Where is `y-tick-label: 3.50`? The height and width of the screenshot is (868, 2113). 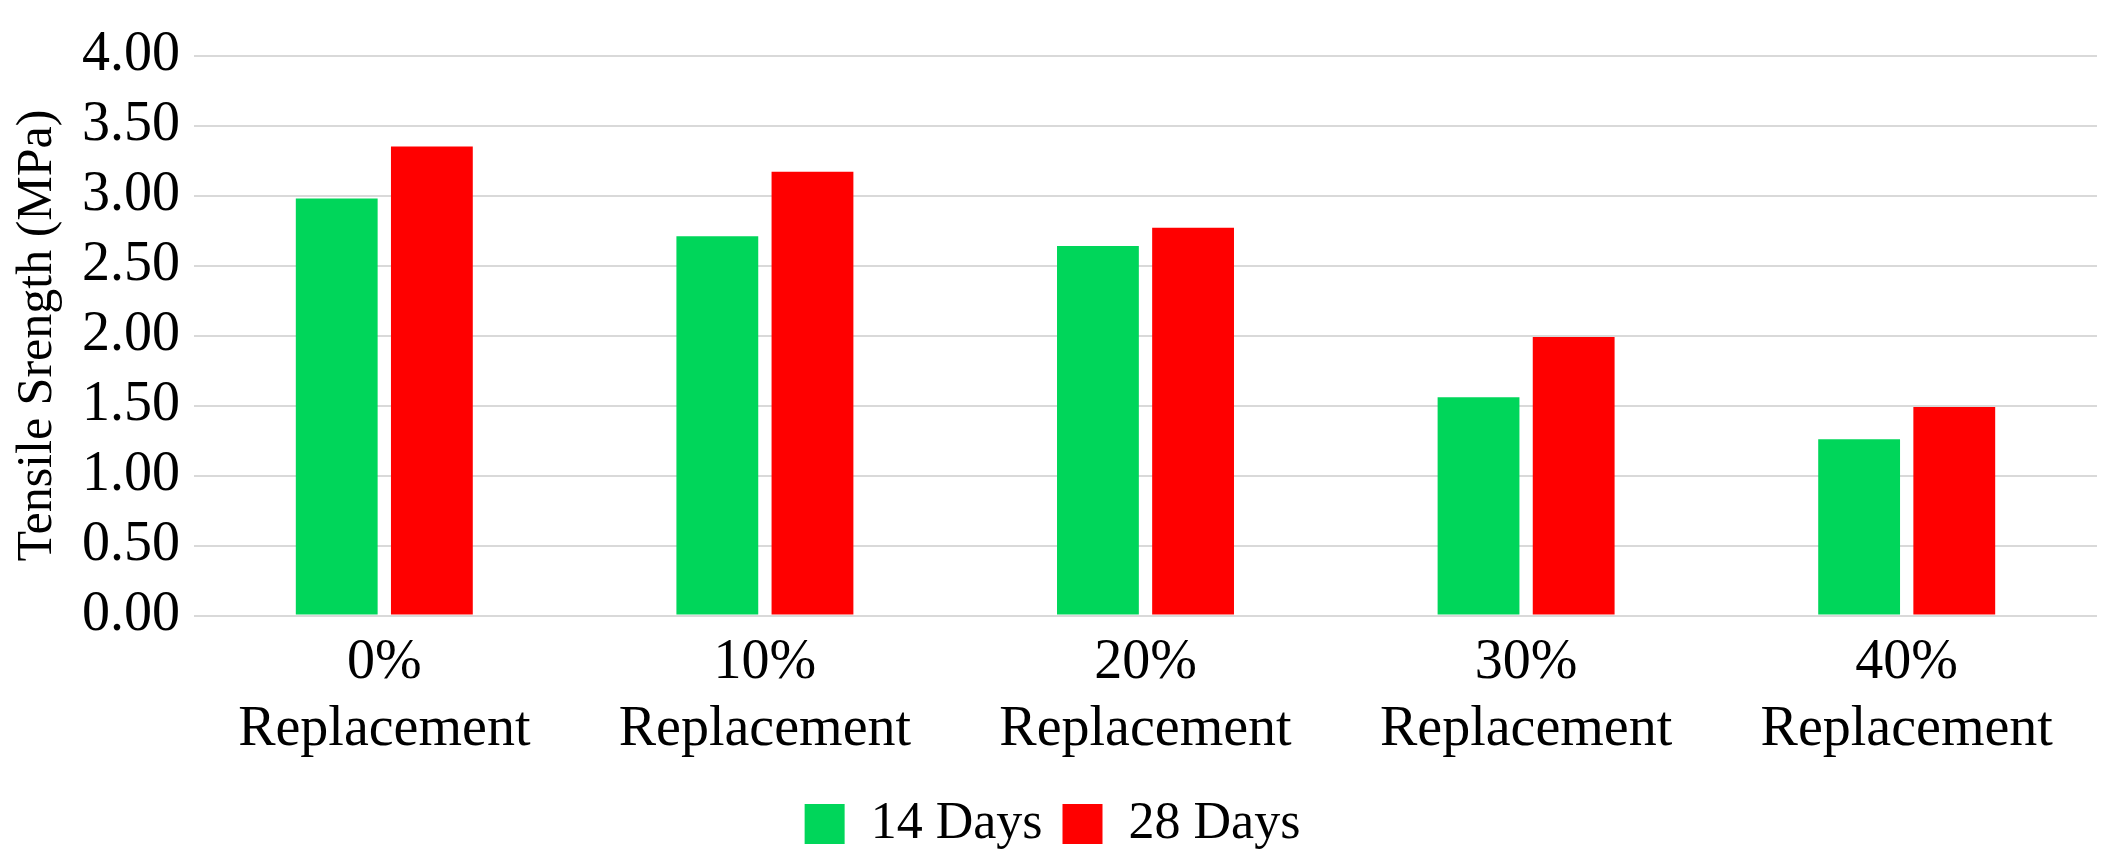
y-tick-label: 3.50 is located at coordinates (131, 121).